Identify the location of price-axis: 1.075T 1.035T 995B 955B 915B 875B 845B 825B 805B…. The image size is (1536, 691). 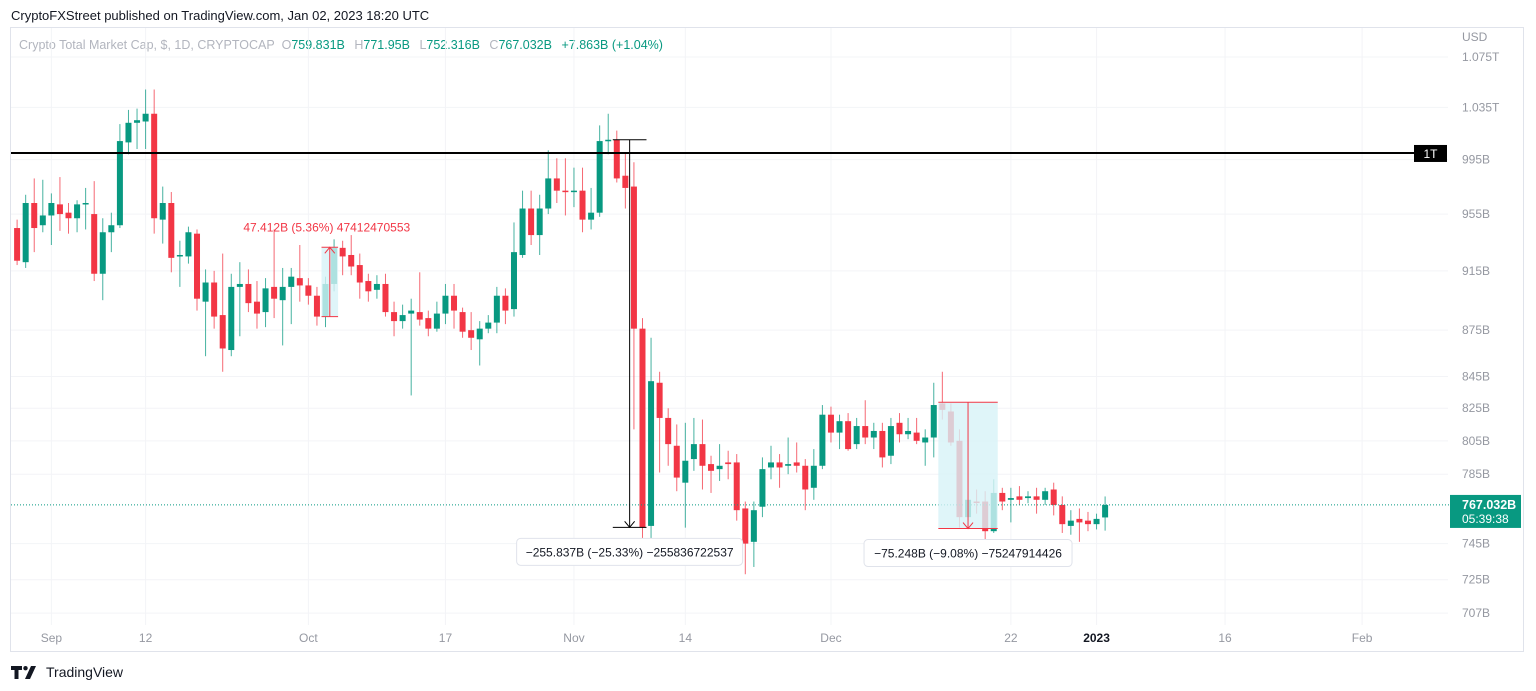
(1481, 335).